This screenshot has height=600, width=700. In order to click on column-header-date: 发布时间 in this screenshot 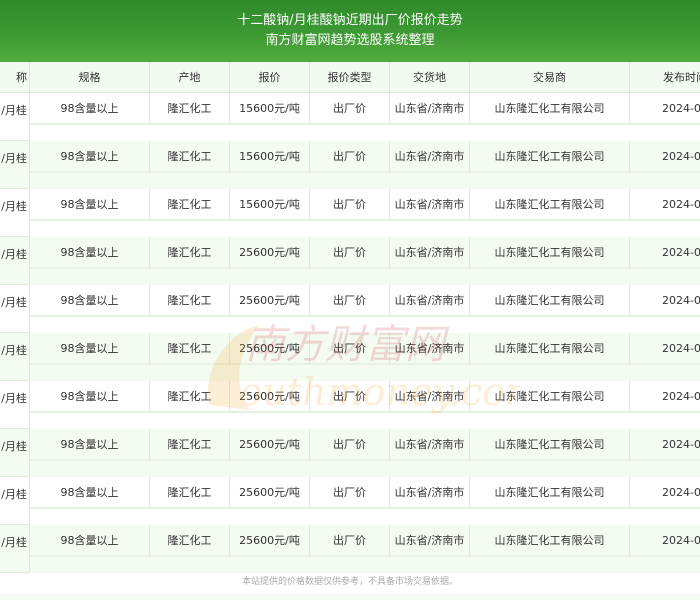, I will do `click(681, 77)`.